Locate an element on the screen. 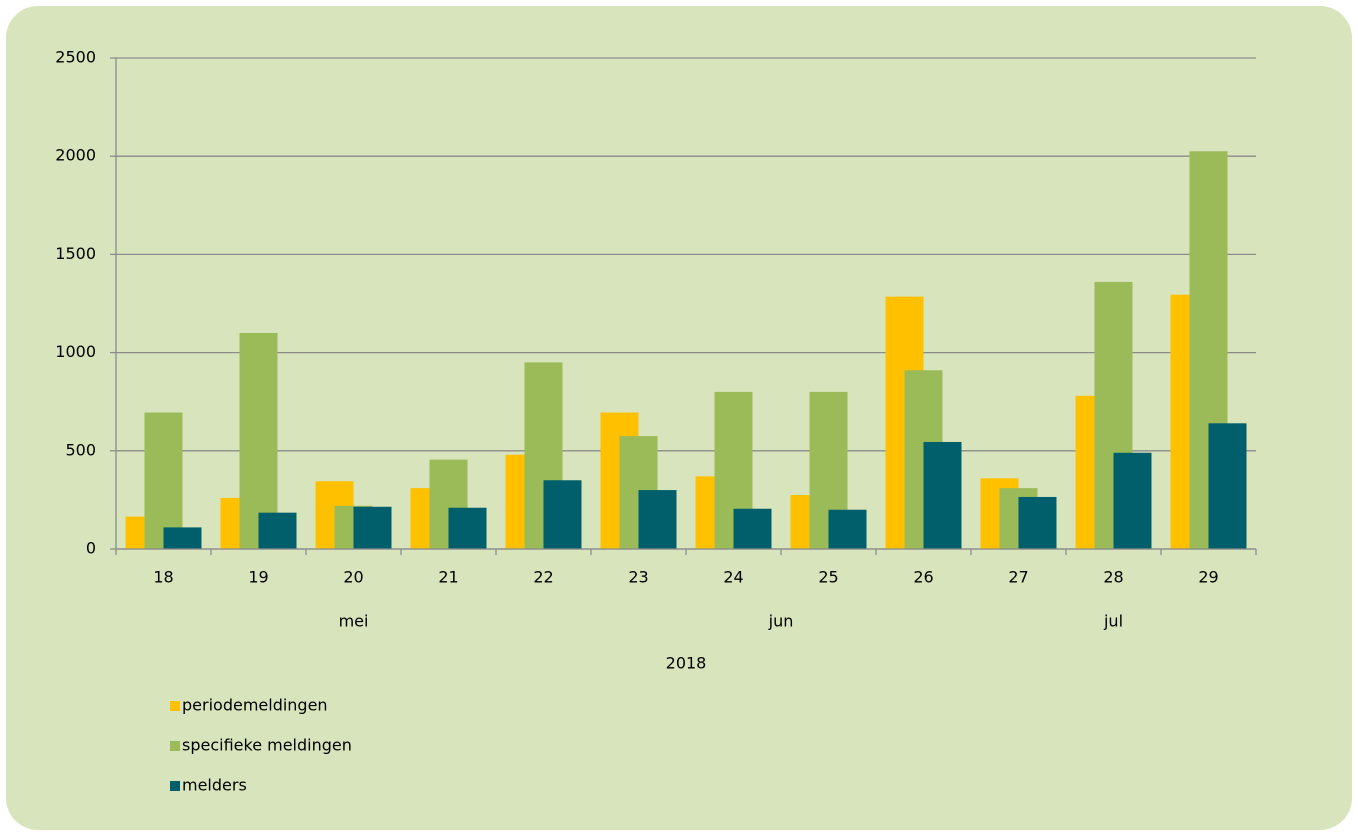 The width and height of the screenshot is (1358, 836). year-label: 2018 is located at coordinates (686, 663).